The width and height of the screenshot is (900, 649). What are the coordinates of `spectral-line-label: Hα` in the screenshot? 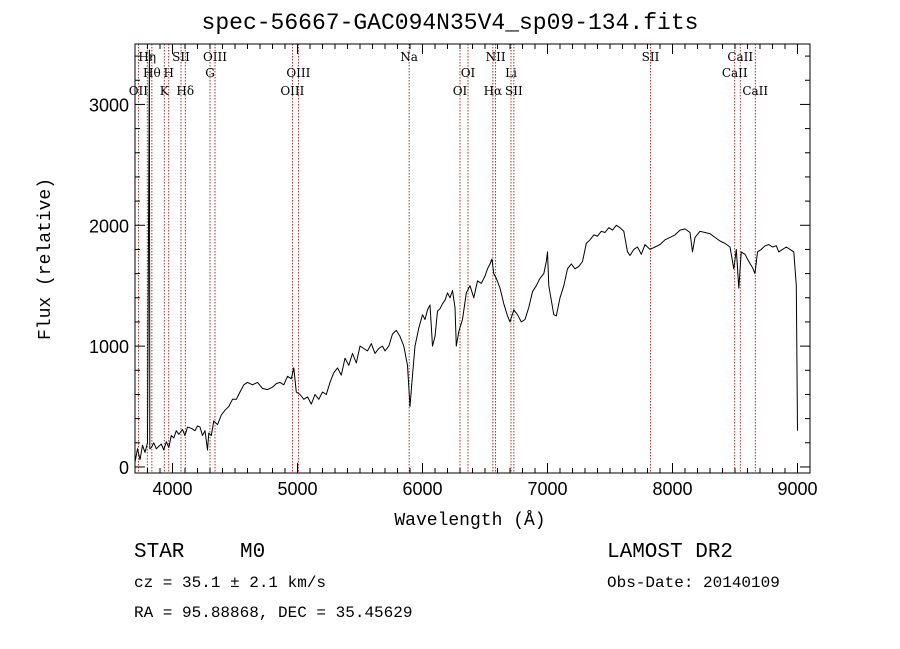 It's located at (493, 91).